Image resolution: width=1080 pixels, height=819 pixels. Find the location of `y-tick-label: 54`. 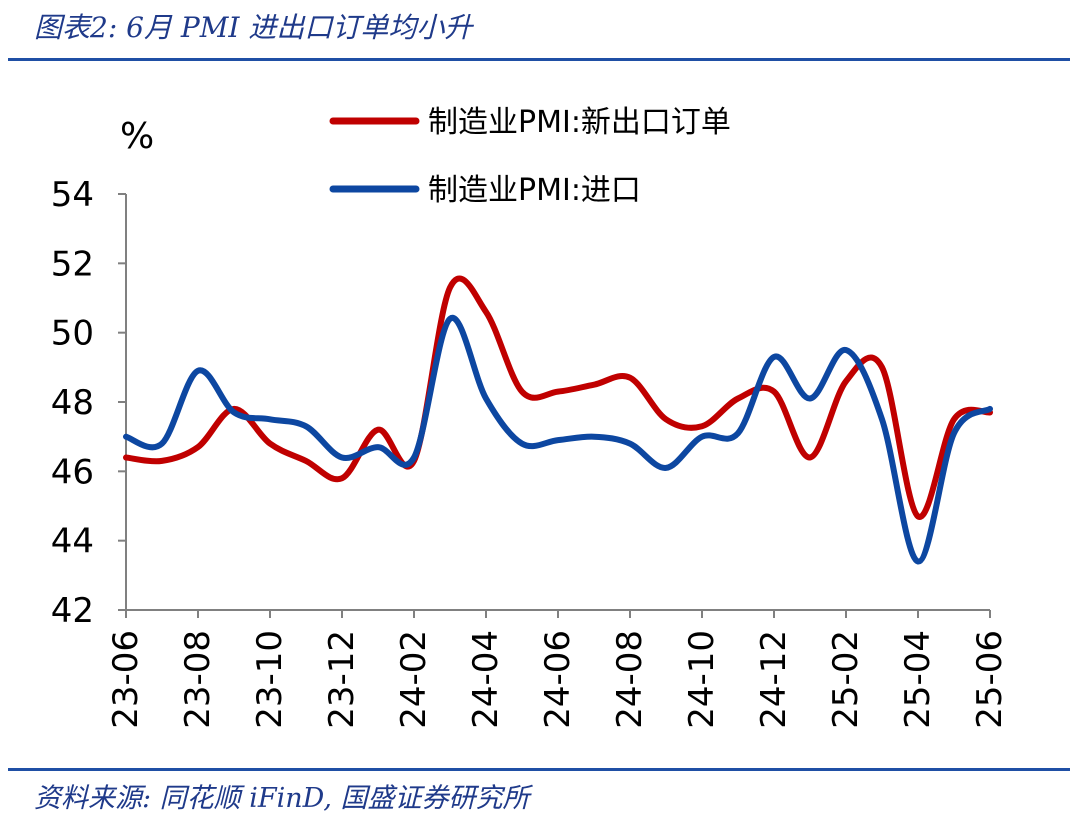

y-tick-label: 54 is located at coordinates (72, 195).